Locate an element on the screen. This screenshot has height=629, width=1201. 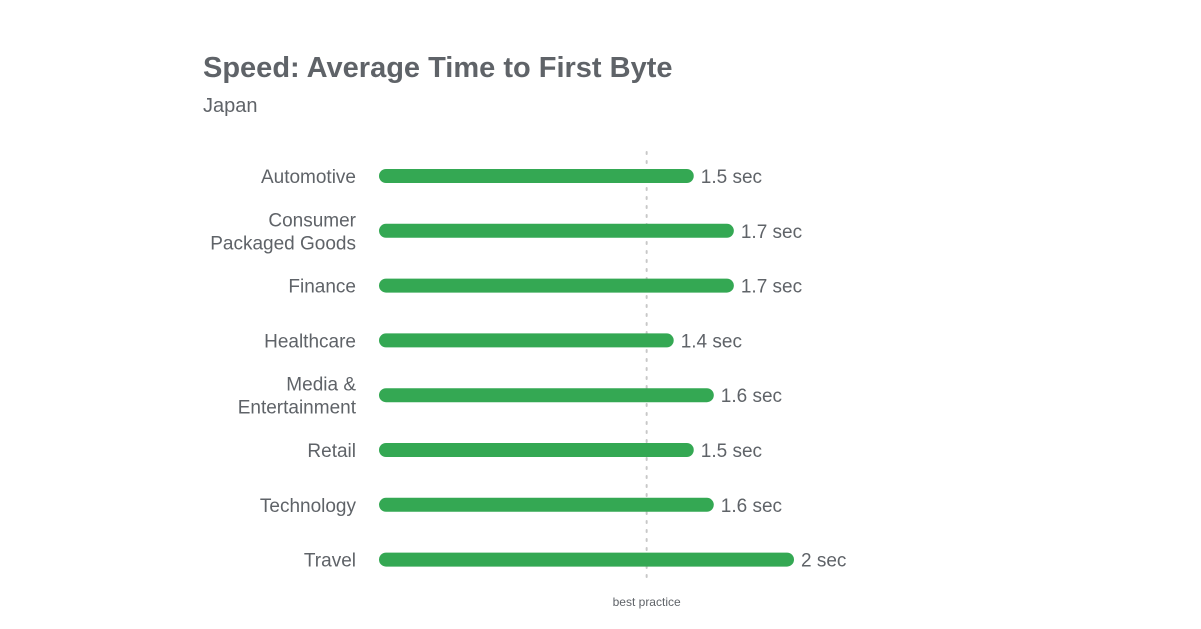
chart-title: Speed: Average Time to First Byte is located at coordinates (438, 68).